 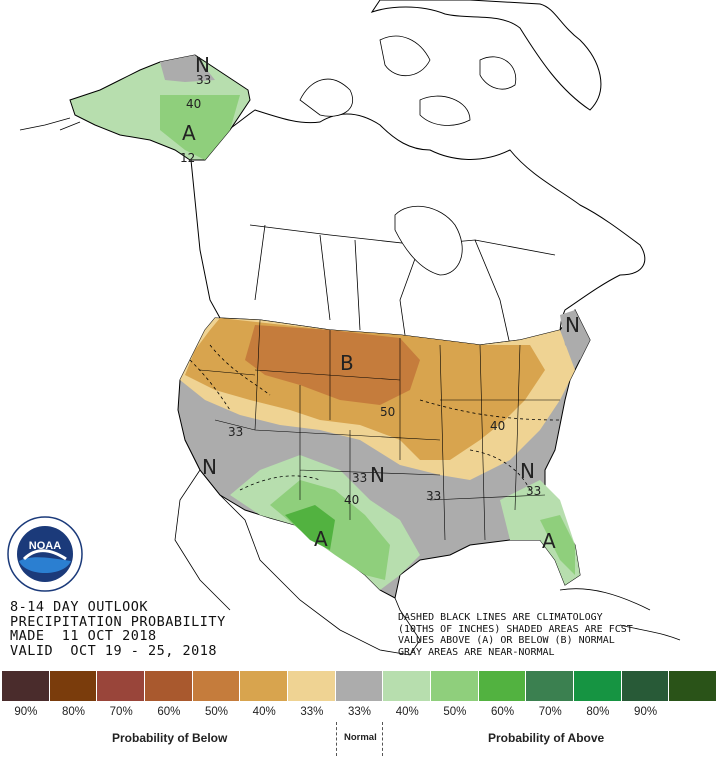 I want to click on outlook-variable: PRECIPITATION PROBABILITY, so click(x=118, y=621).